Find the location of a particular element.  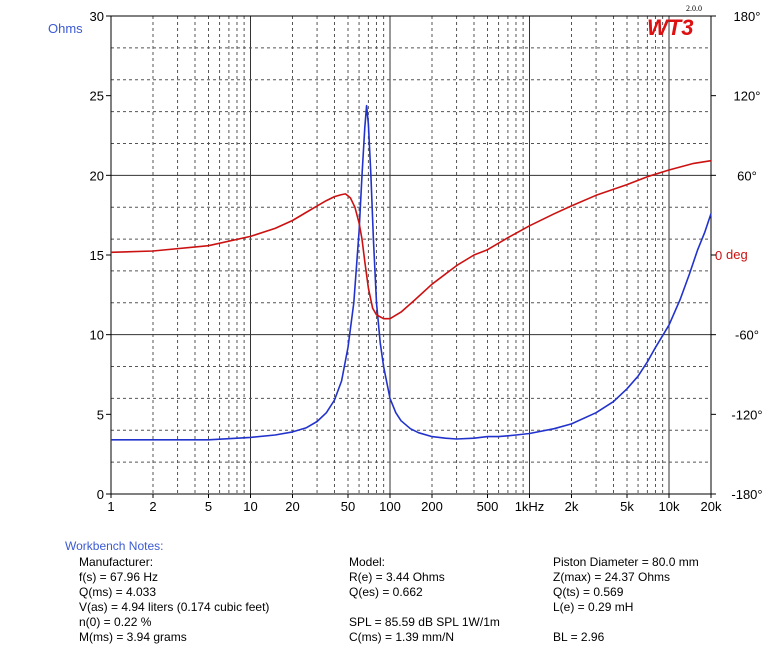

x-tick-labels: 1 2 5 10 20 50 100 200 500 1kHz 2k 5k 10k 20k is located at coordinates (414, 504).